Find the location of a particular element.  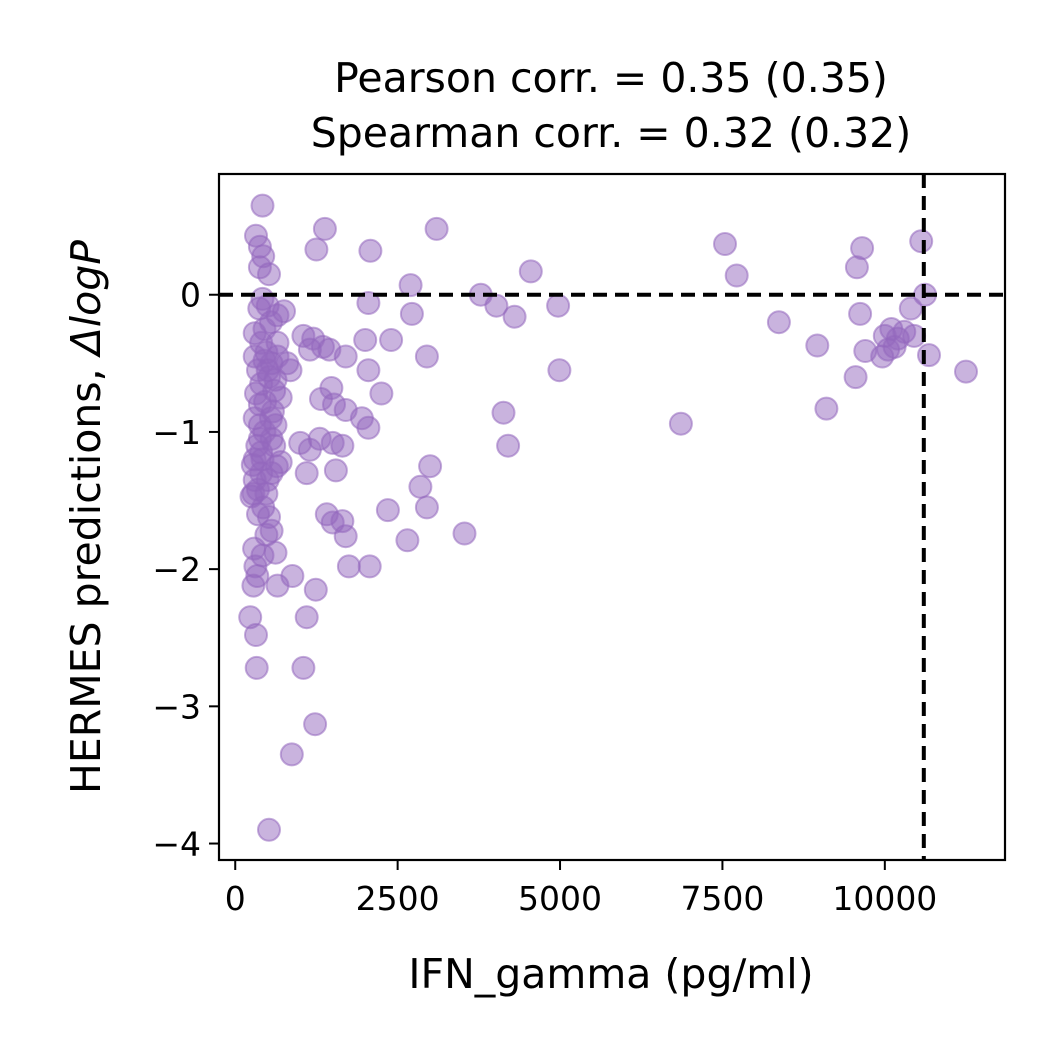

y-tick-label: −4 is located at coordinates (176, 844).